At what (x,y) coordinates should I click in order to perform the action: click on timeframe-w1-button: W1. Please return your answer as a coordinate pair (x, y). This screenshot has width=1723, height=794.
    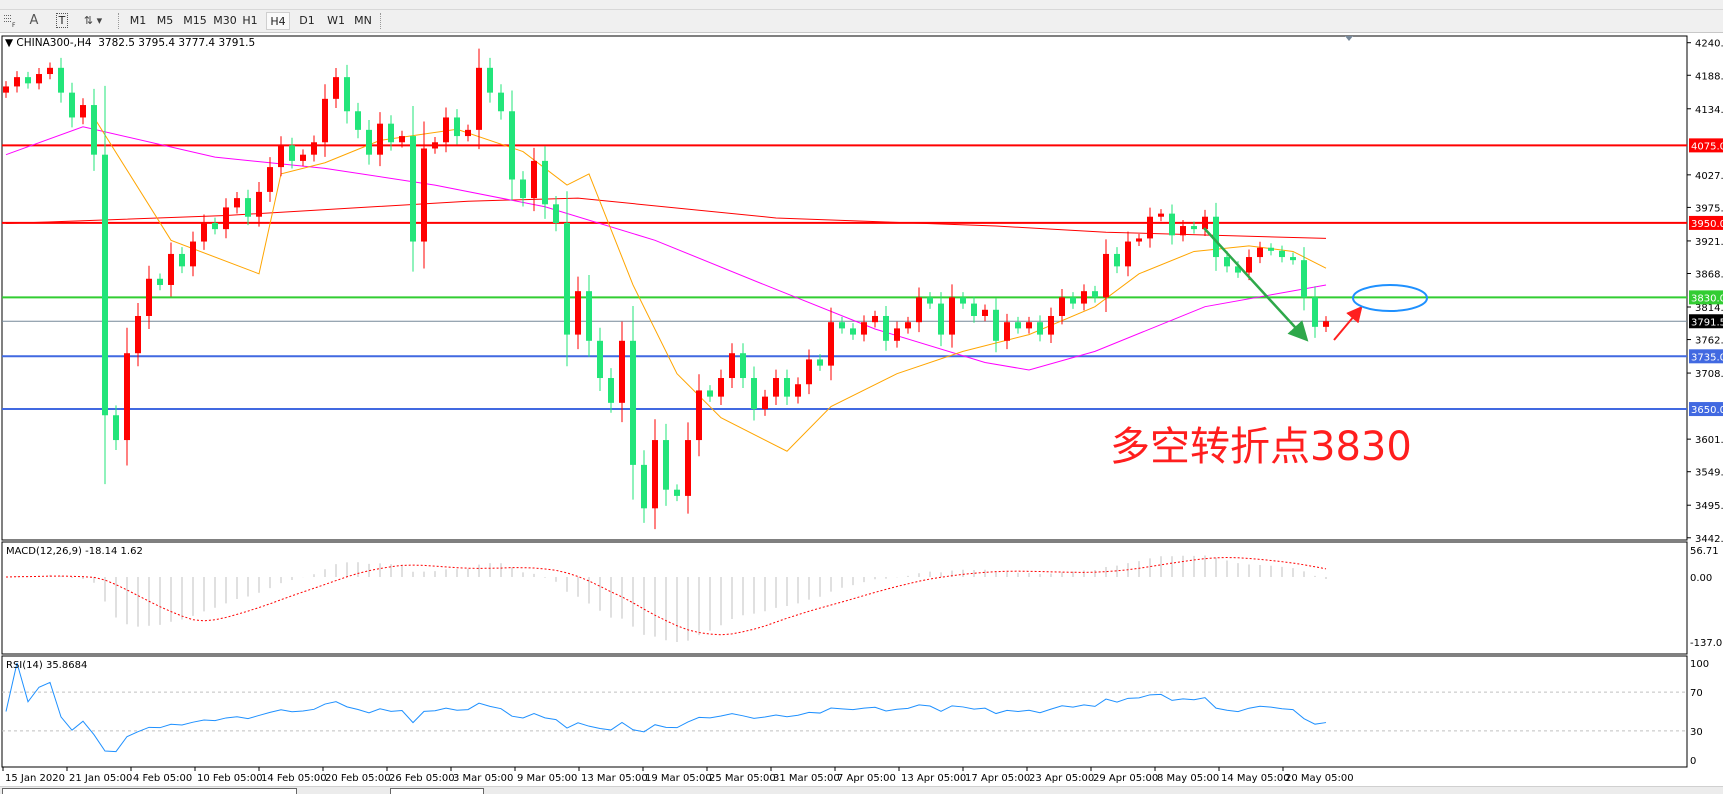
    Looking at the image, I should click on (336, 20).